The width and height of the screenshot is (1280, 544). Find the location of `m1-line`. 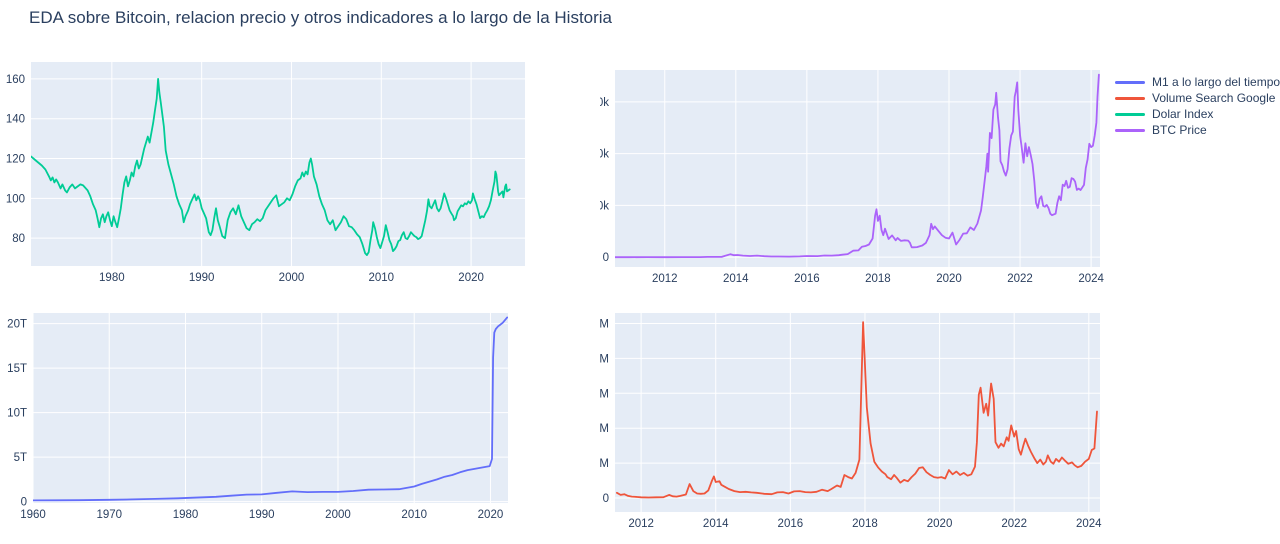

m1-line is located at coordinates (270, 409).